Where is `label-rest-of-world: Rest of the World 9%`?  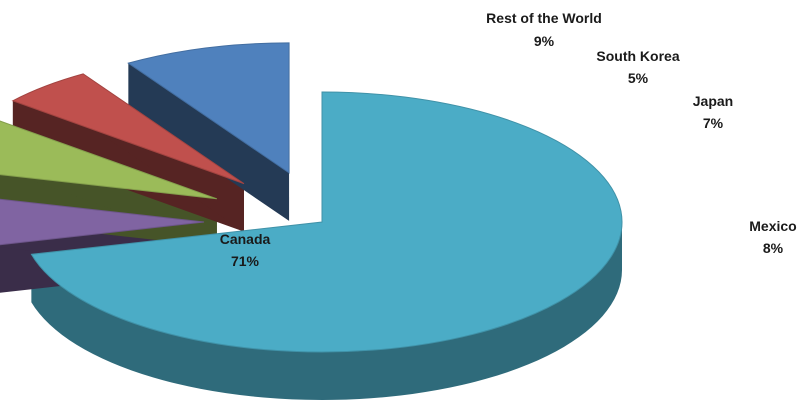
label-rest-of-world: Rest of the World 9% is located at coordinates (544, 29).